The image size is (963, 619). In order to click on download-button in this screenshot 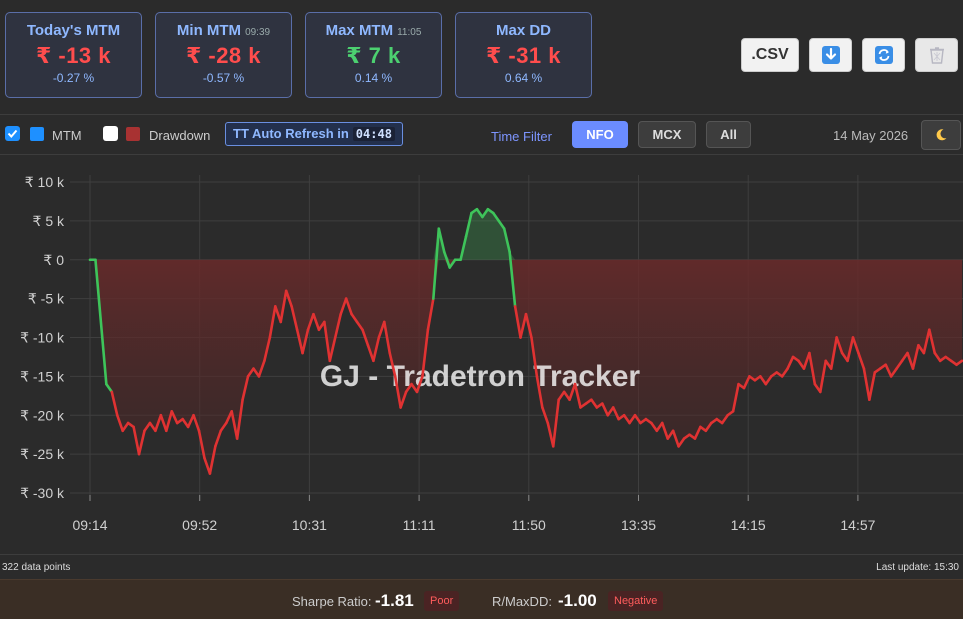, I will do `click(830, 55)`.